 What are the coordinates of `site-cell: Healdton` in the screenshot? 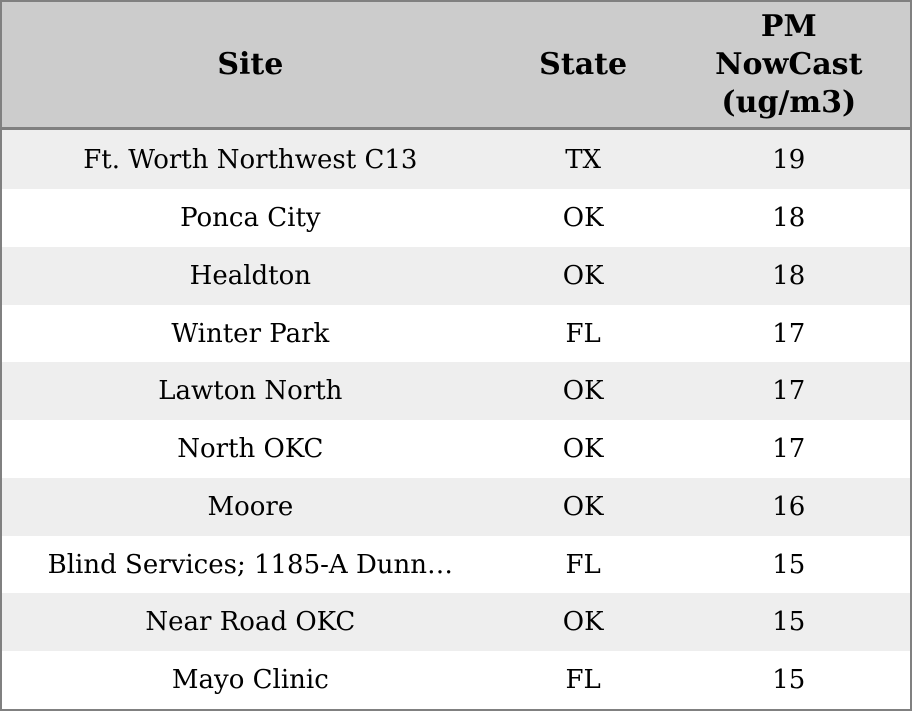 It's located at (250, 275).